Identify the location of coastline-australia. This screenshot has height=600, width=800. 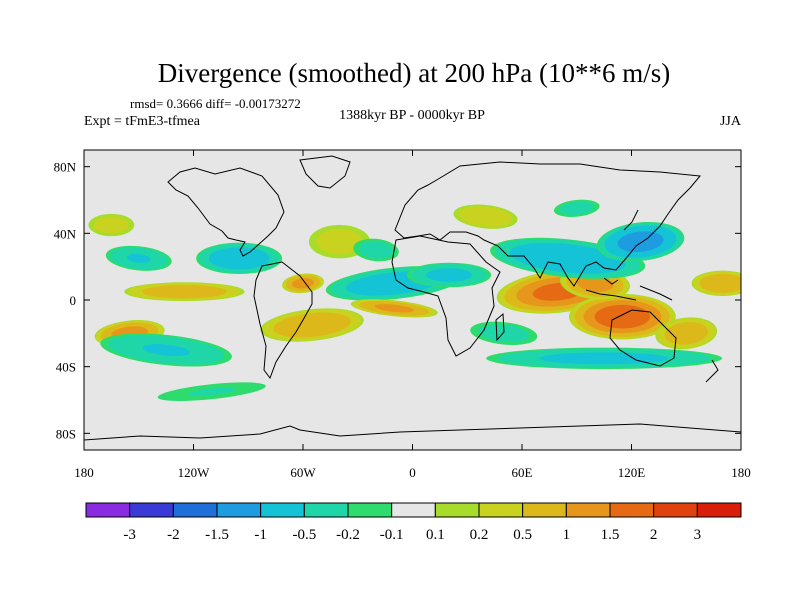
(643, 338).